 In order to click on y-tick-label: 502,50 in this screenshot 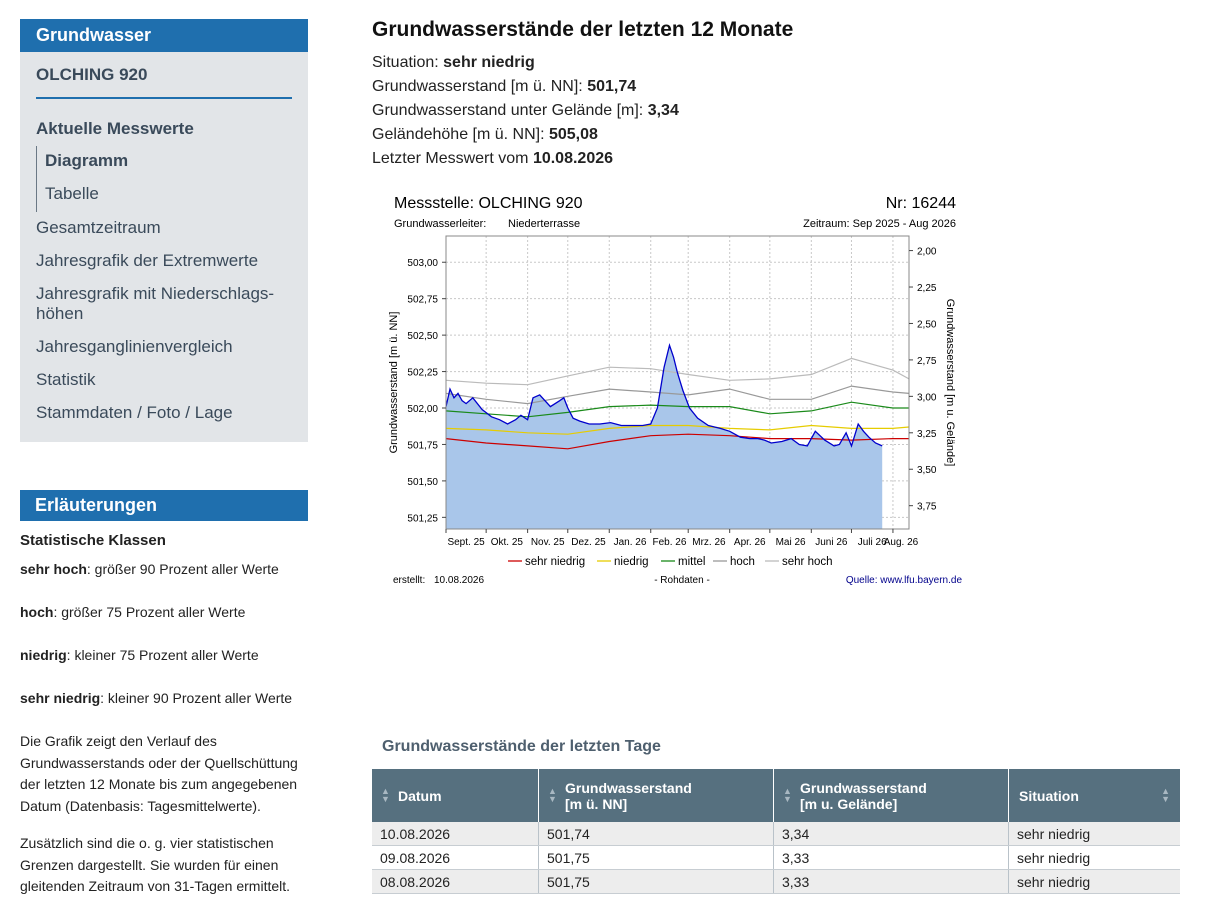, I will do `click(422, 336)`.